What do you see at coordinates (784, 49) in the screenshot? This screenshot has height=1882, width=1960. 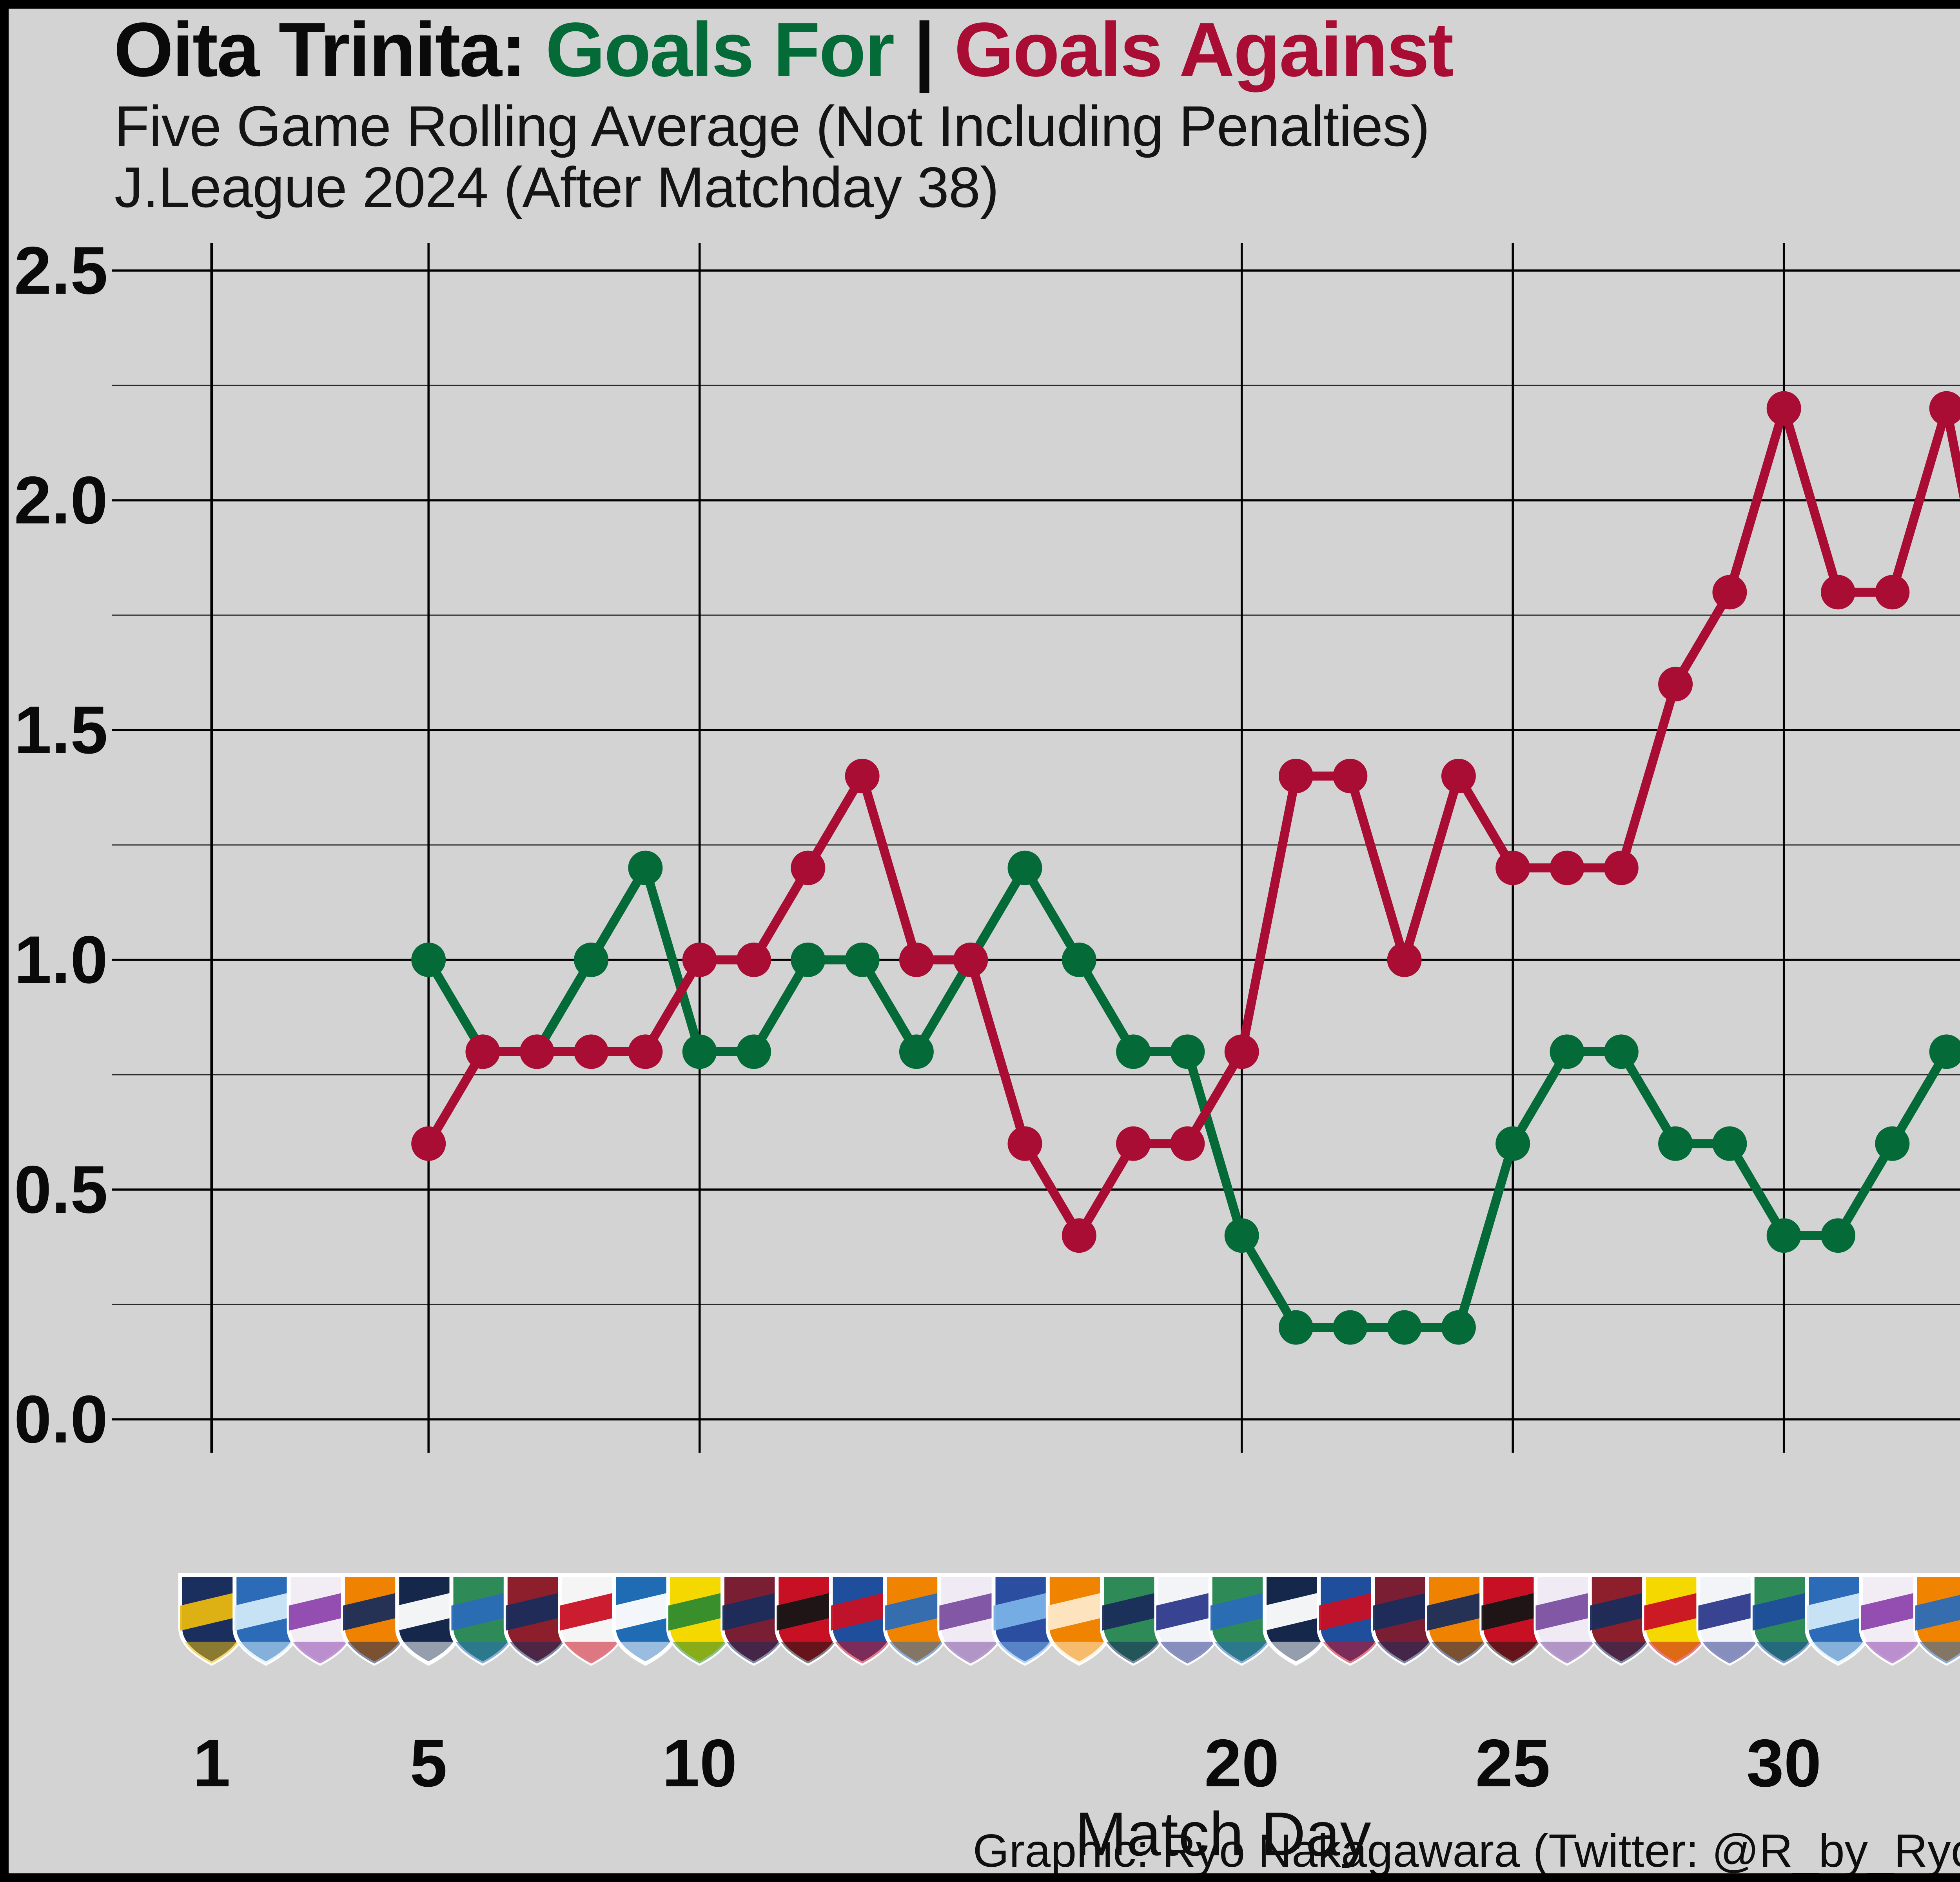 I see `chart-title: Oita Trinita: Goals For | Goals Against` at bounding box center [784, 49].